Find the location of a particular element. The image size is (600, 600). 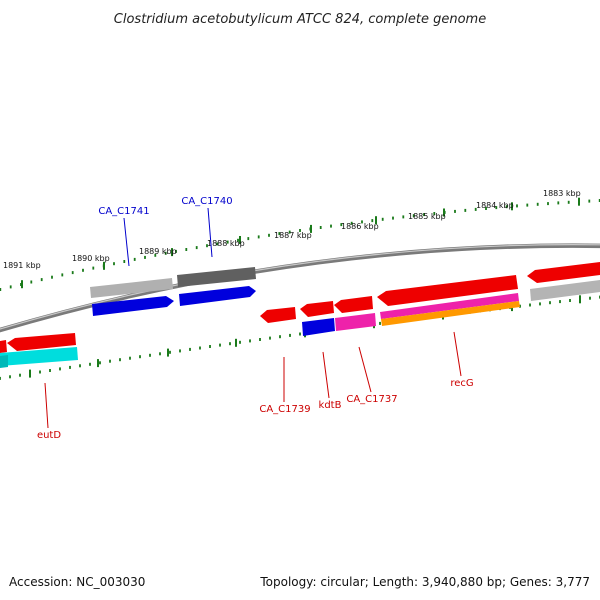

kbp-tick-label: 1891 kbp is located at coordinates (22, 265).